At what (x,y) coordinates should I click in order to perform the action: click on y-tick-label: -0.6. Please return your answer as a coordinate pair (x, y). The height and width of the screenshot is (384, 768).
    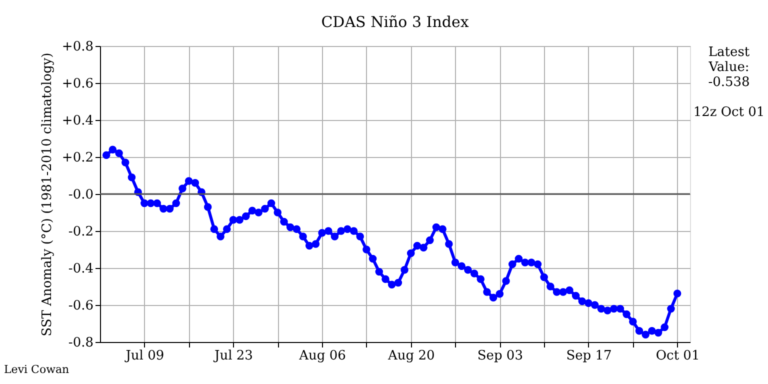
    Looking at the image, I should click on (81, 306).